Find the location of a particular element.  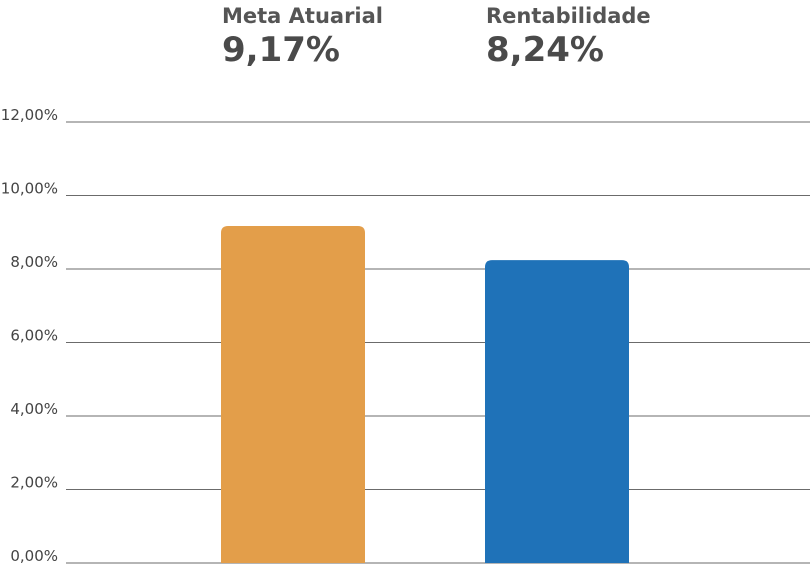

y-tick-label: 10,00% is located at coordinates (29, 189).